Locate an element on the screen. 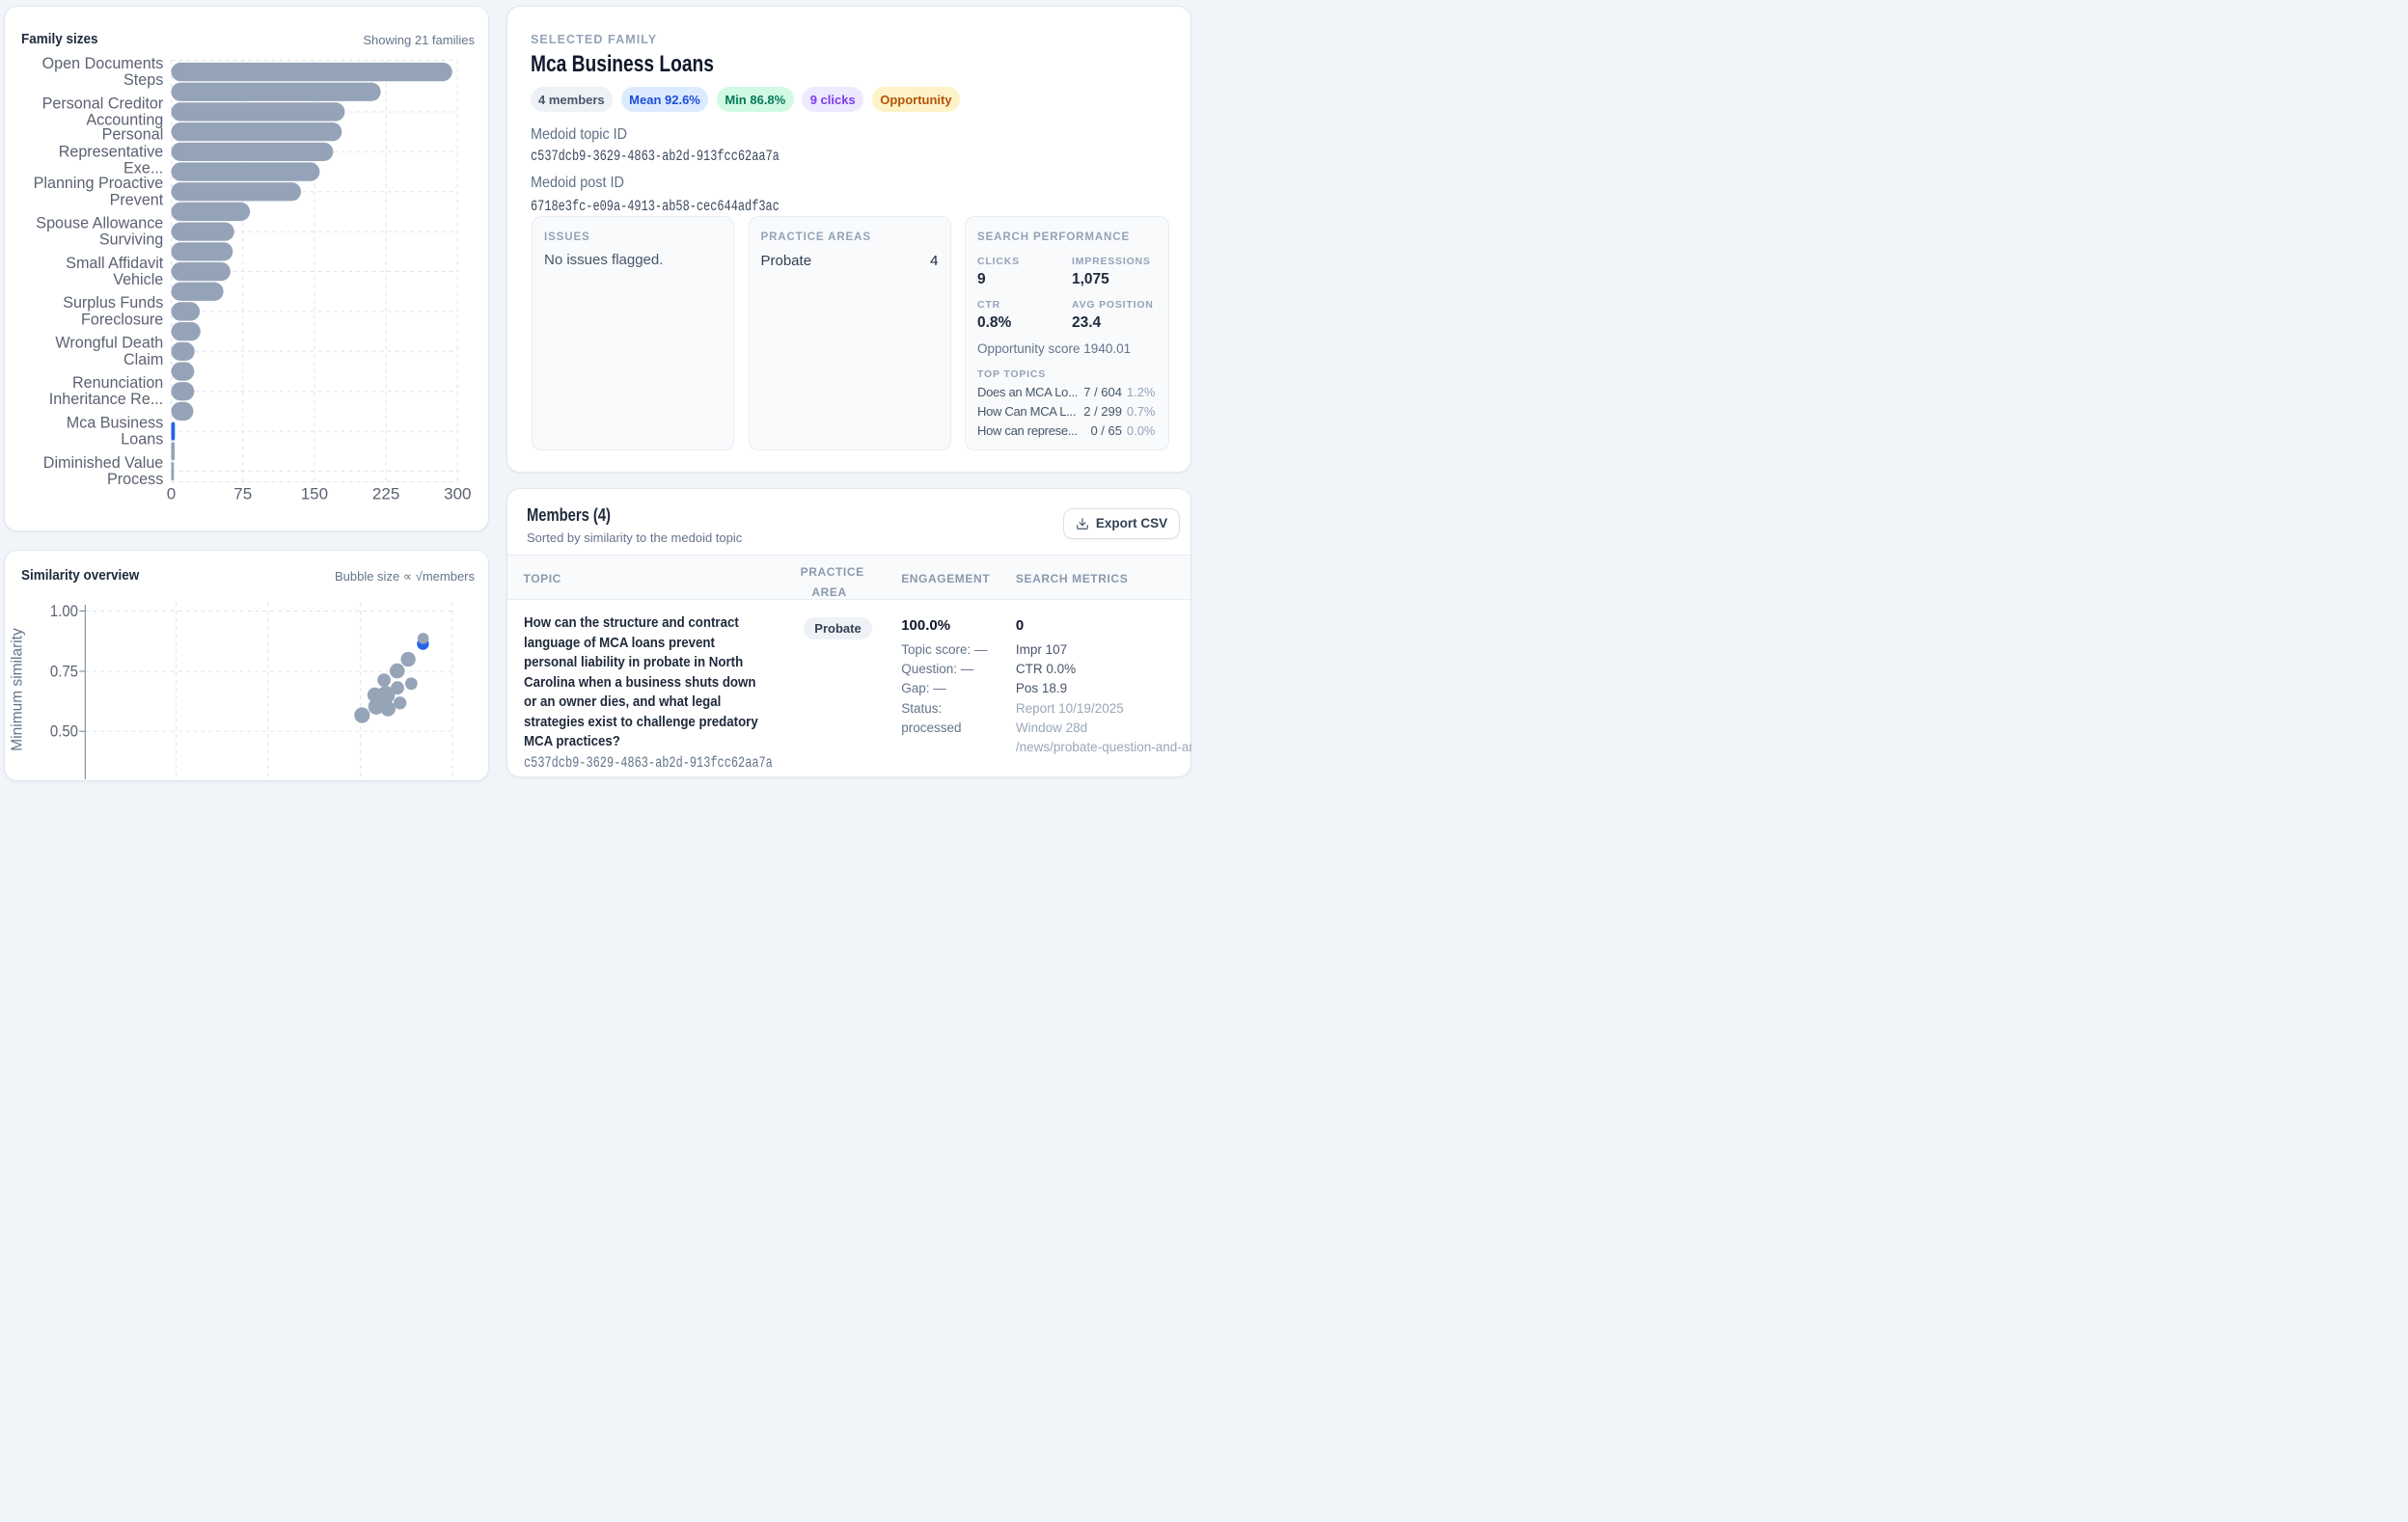  svg-text: Small Affidavit is located at coordinates (114, 263).